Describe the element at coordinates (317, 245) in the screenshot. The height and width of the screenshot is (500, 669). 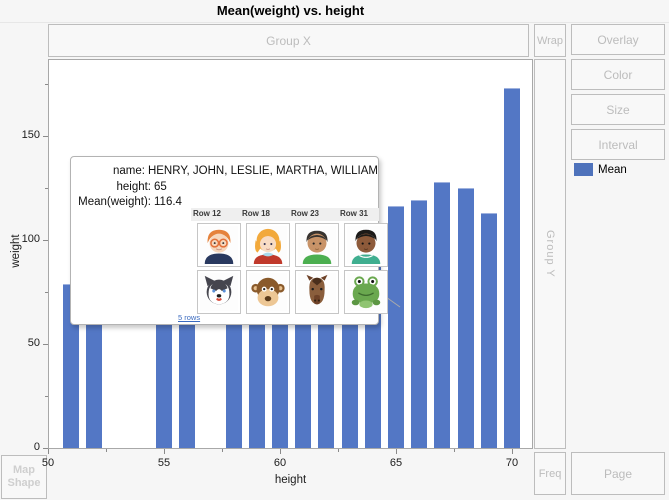
I see `boy-darkhair-avatar` at that location.